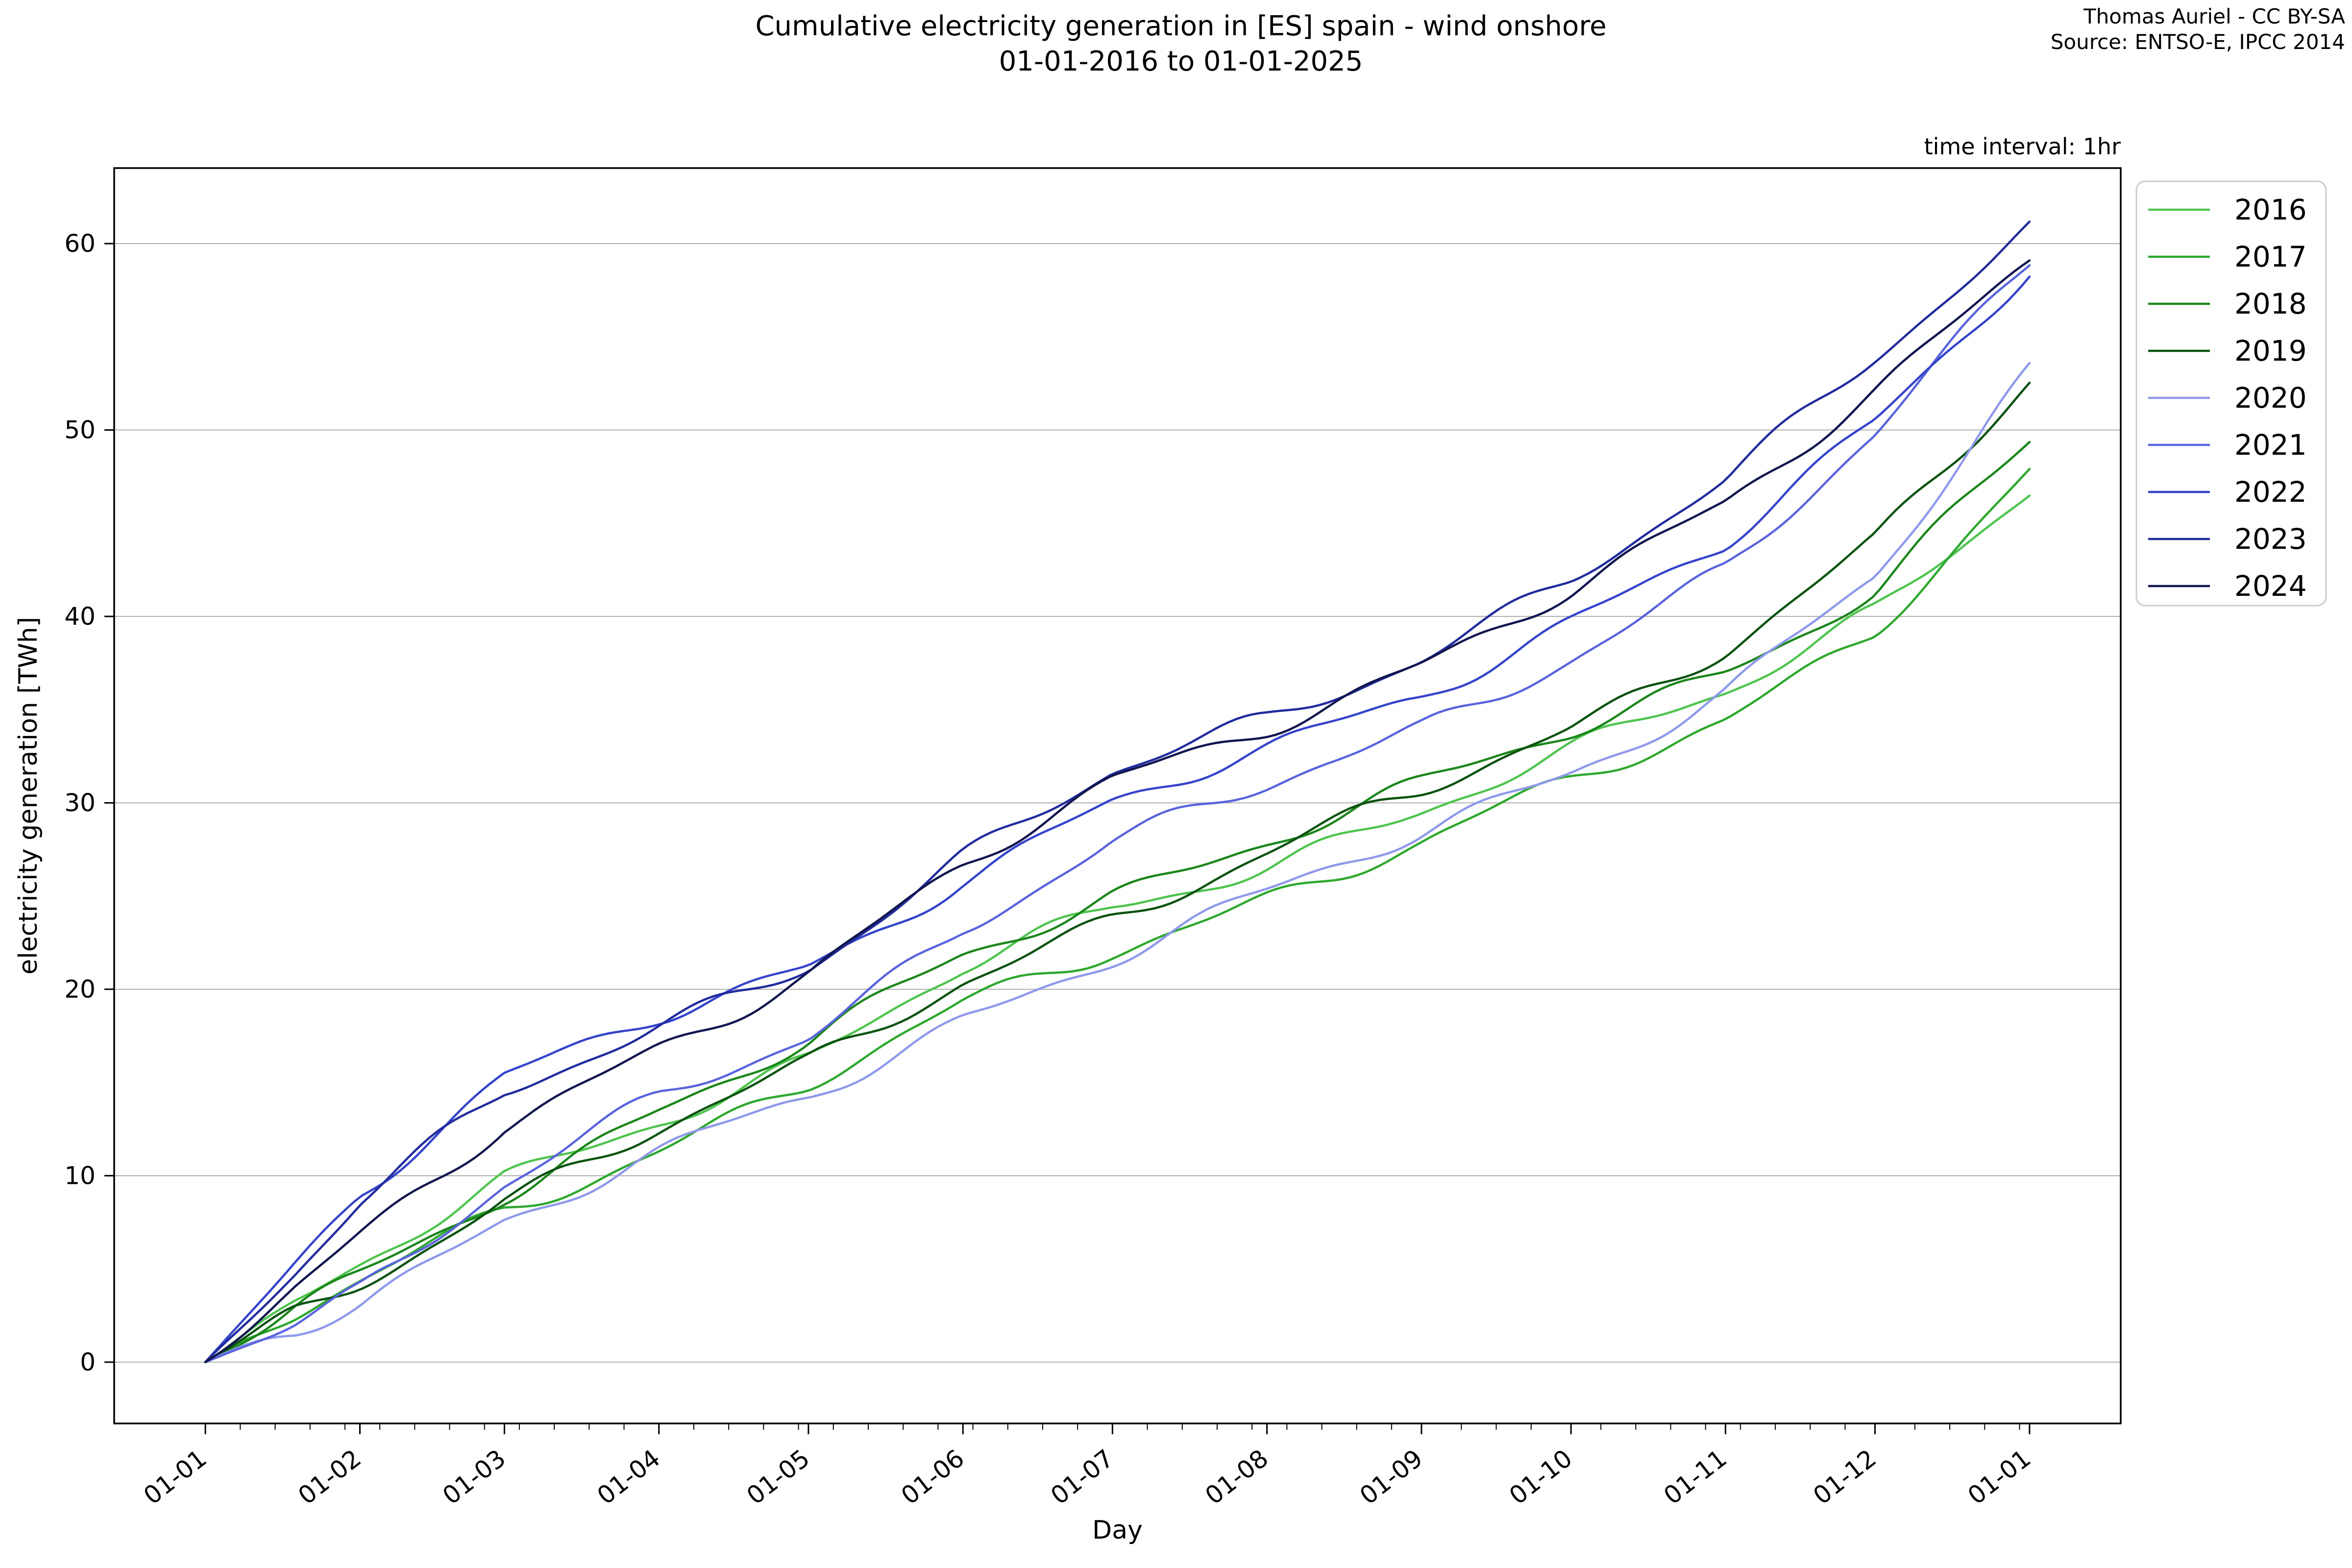 Image resolution: width=2352 pixels, height=1568 pixels. Describe the element at coordinates (932, 1477) in the screenshot. I see `x-tick-label: 01-06` at that location.